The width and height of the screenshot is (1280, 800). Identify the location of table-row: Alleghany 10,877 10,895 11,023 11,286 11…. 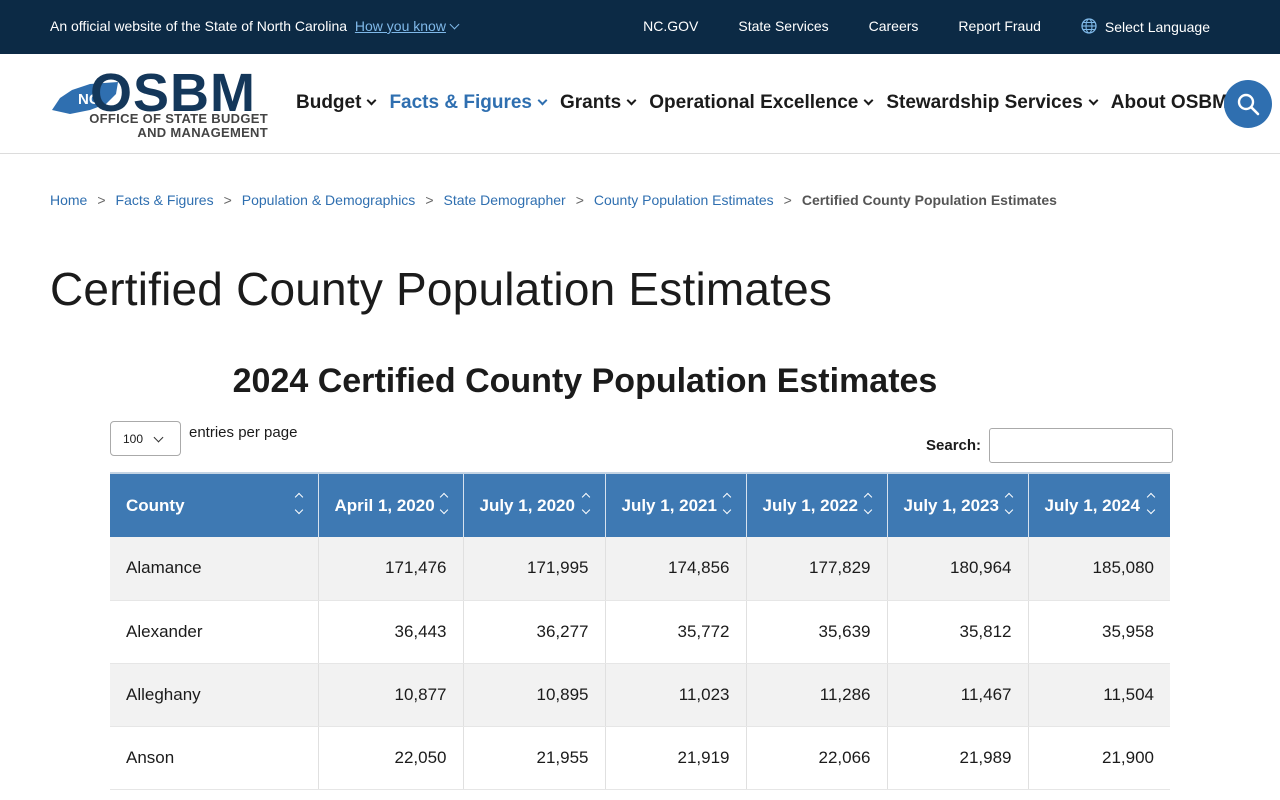
(640, 695).